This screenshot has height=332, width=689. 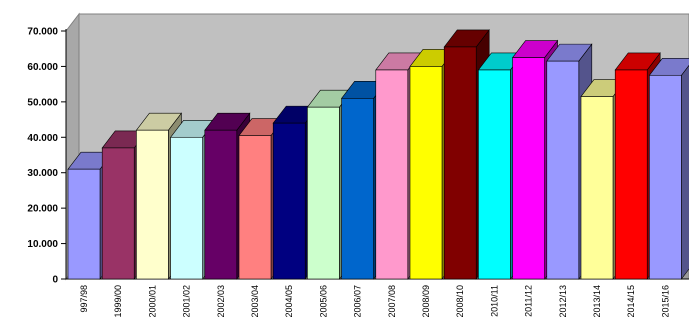 What do you see at coordinates (42, 138) in the screenshot?
I see `y-tick-label: 40.000` at bounding box center [42, 138].